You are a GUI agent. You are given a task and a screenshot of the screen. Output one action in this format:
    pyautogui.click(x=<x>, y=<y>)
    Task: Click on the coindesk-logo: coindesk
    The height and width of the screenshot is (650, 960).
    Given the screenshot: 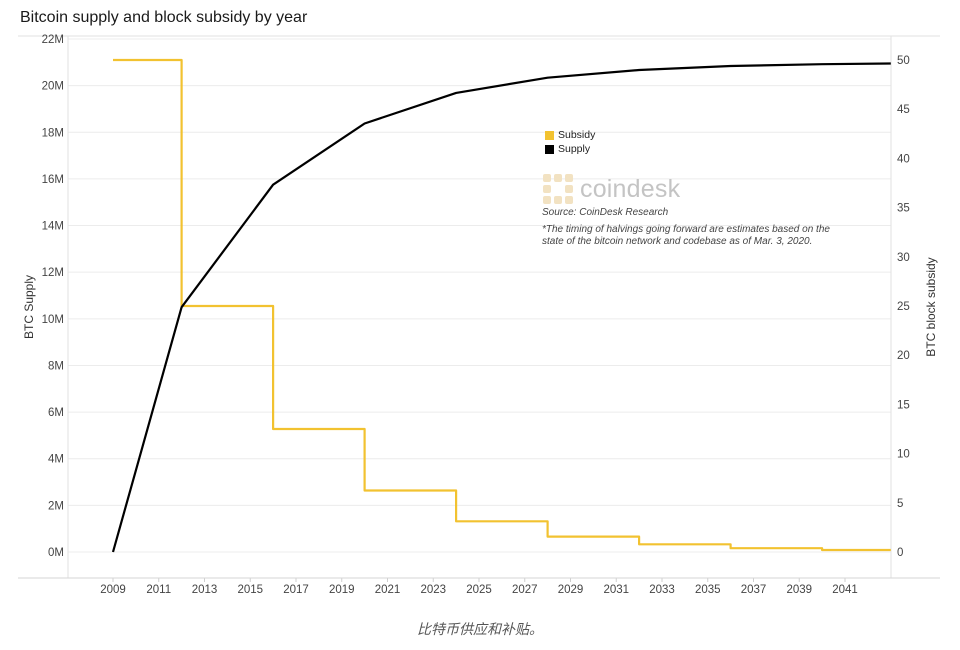 What is the action you would take?
    pyautogui.click(x=611, y=189)
    